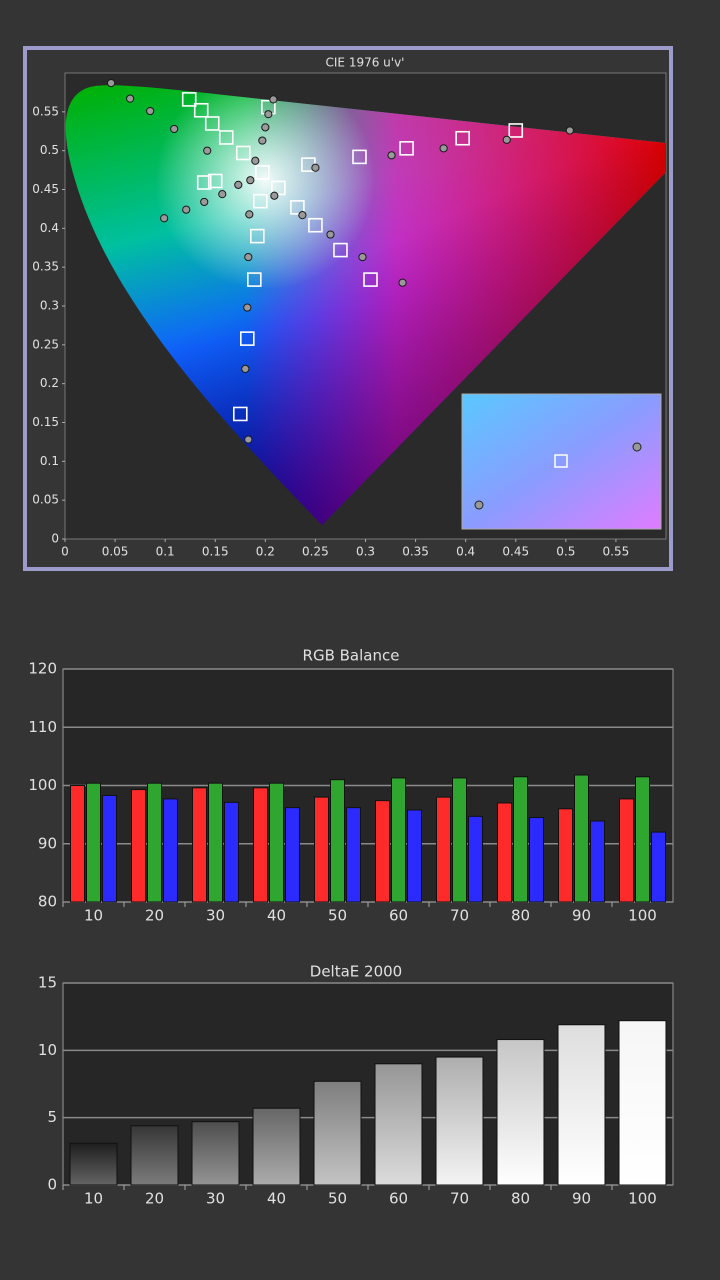 This screenshot has height=1280, width=720. What do you see at coordinates (616, 552) in the screenshot?
I see `x-tick-label: 0.55` at bounding box center [616, 552].